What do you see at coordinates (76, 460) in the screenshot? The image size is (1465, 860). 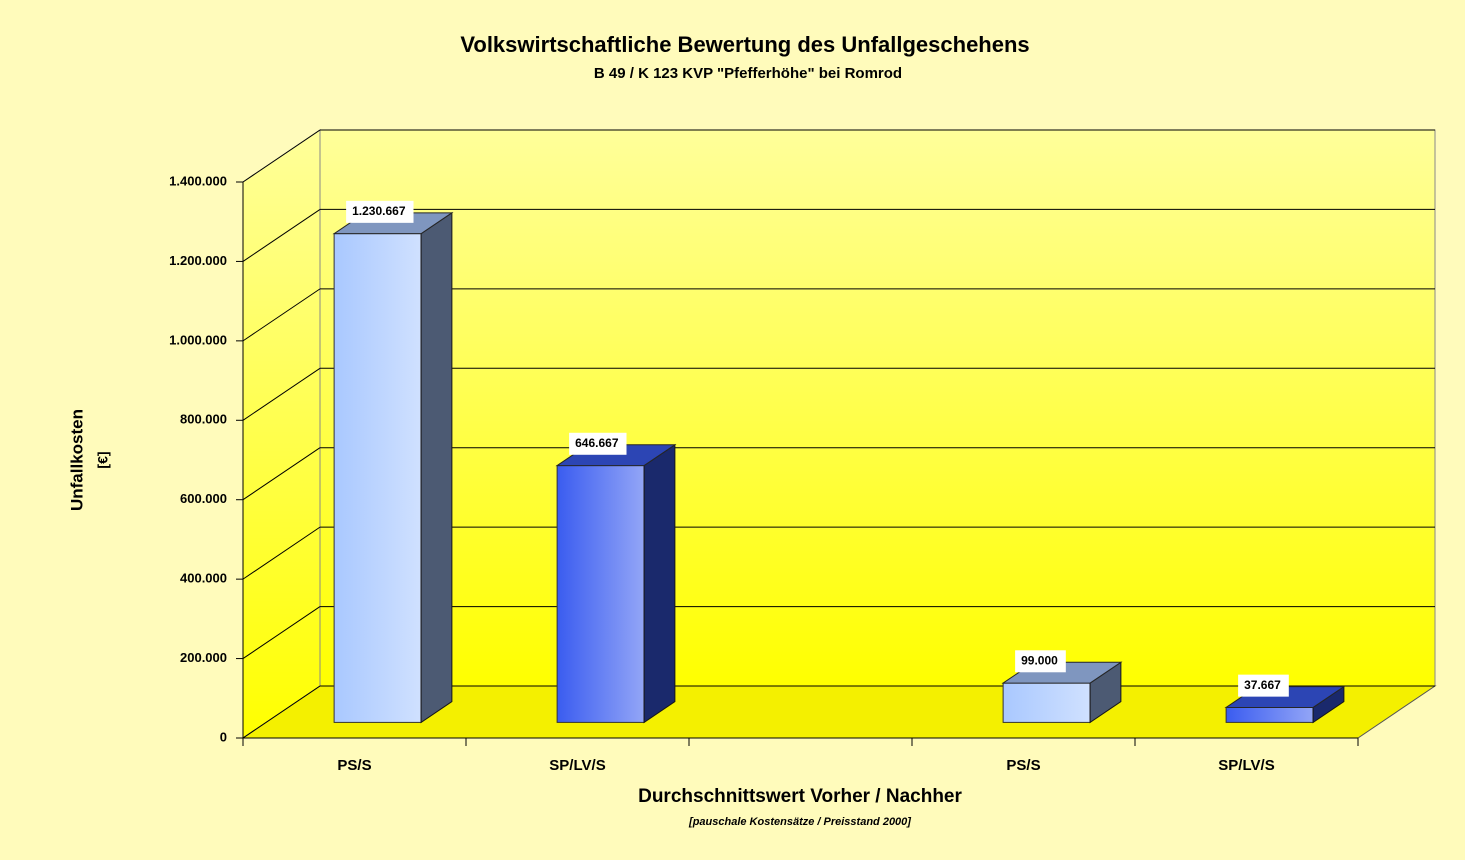 I see `y-axis-label: Unfallkosten` at bounding box center [76, 460].